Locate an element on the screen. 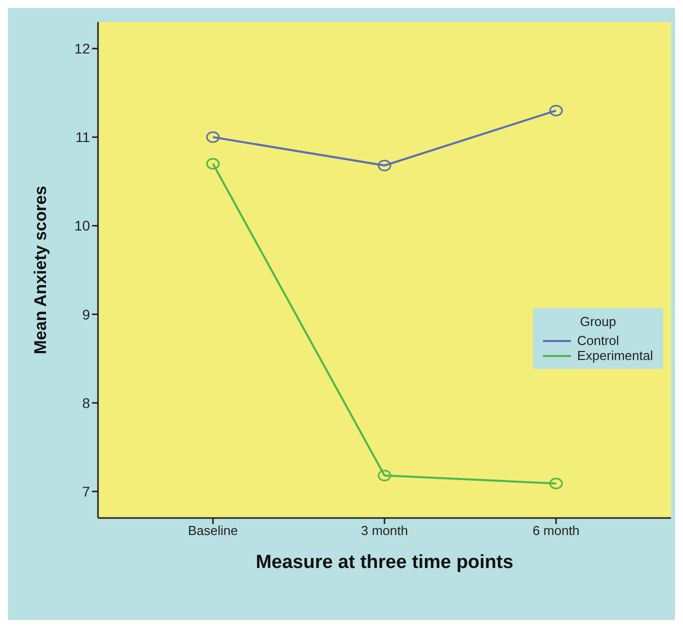 Image resolution: width=683 pixels, height=628 pixels. y-tick-label: 8 is located at coordinates (86, 402).